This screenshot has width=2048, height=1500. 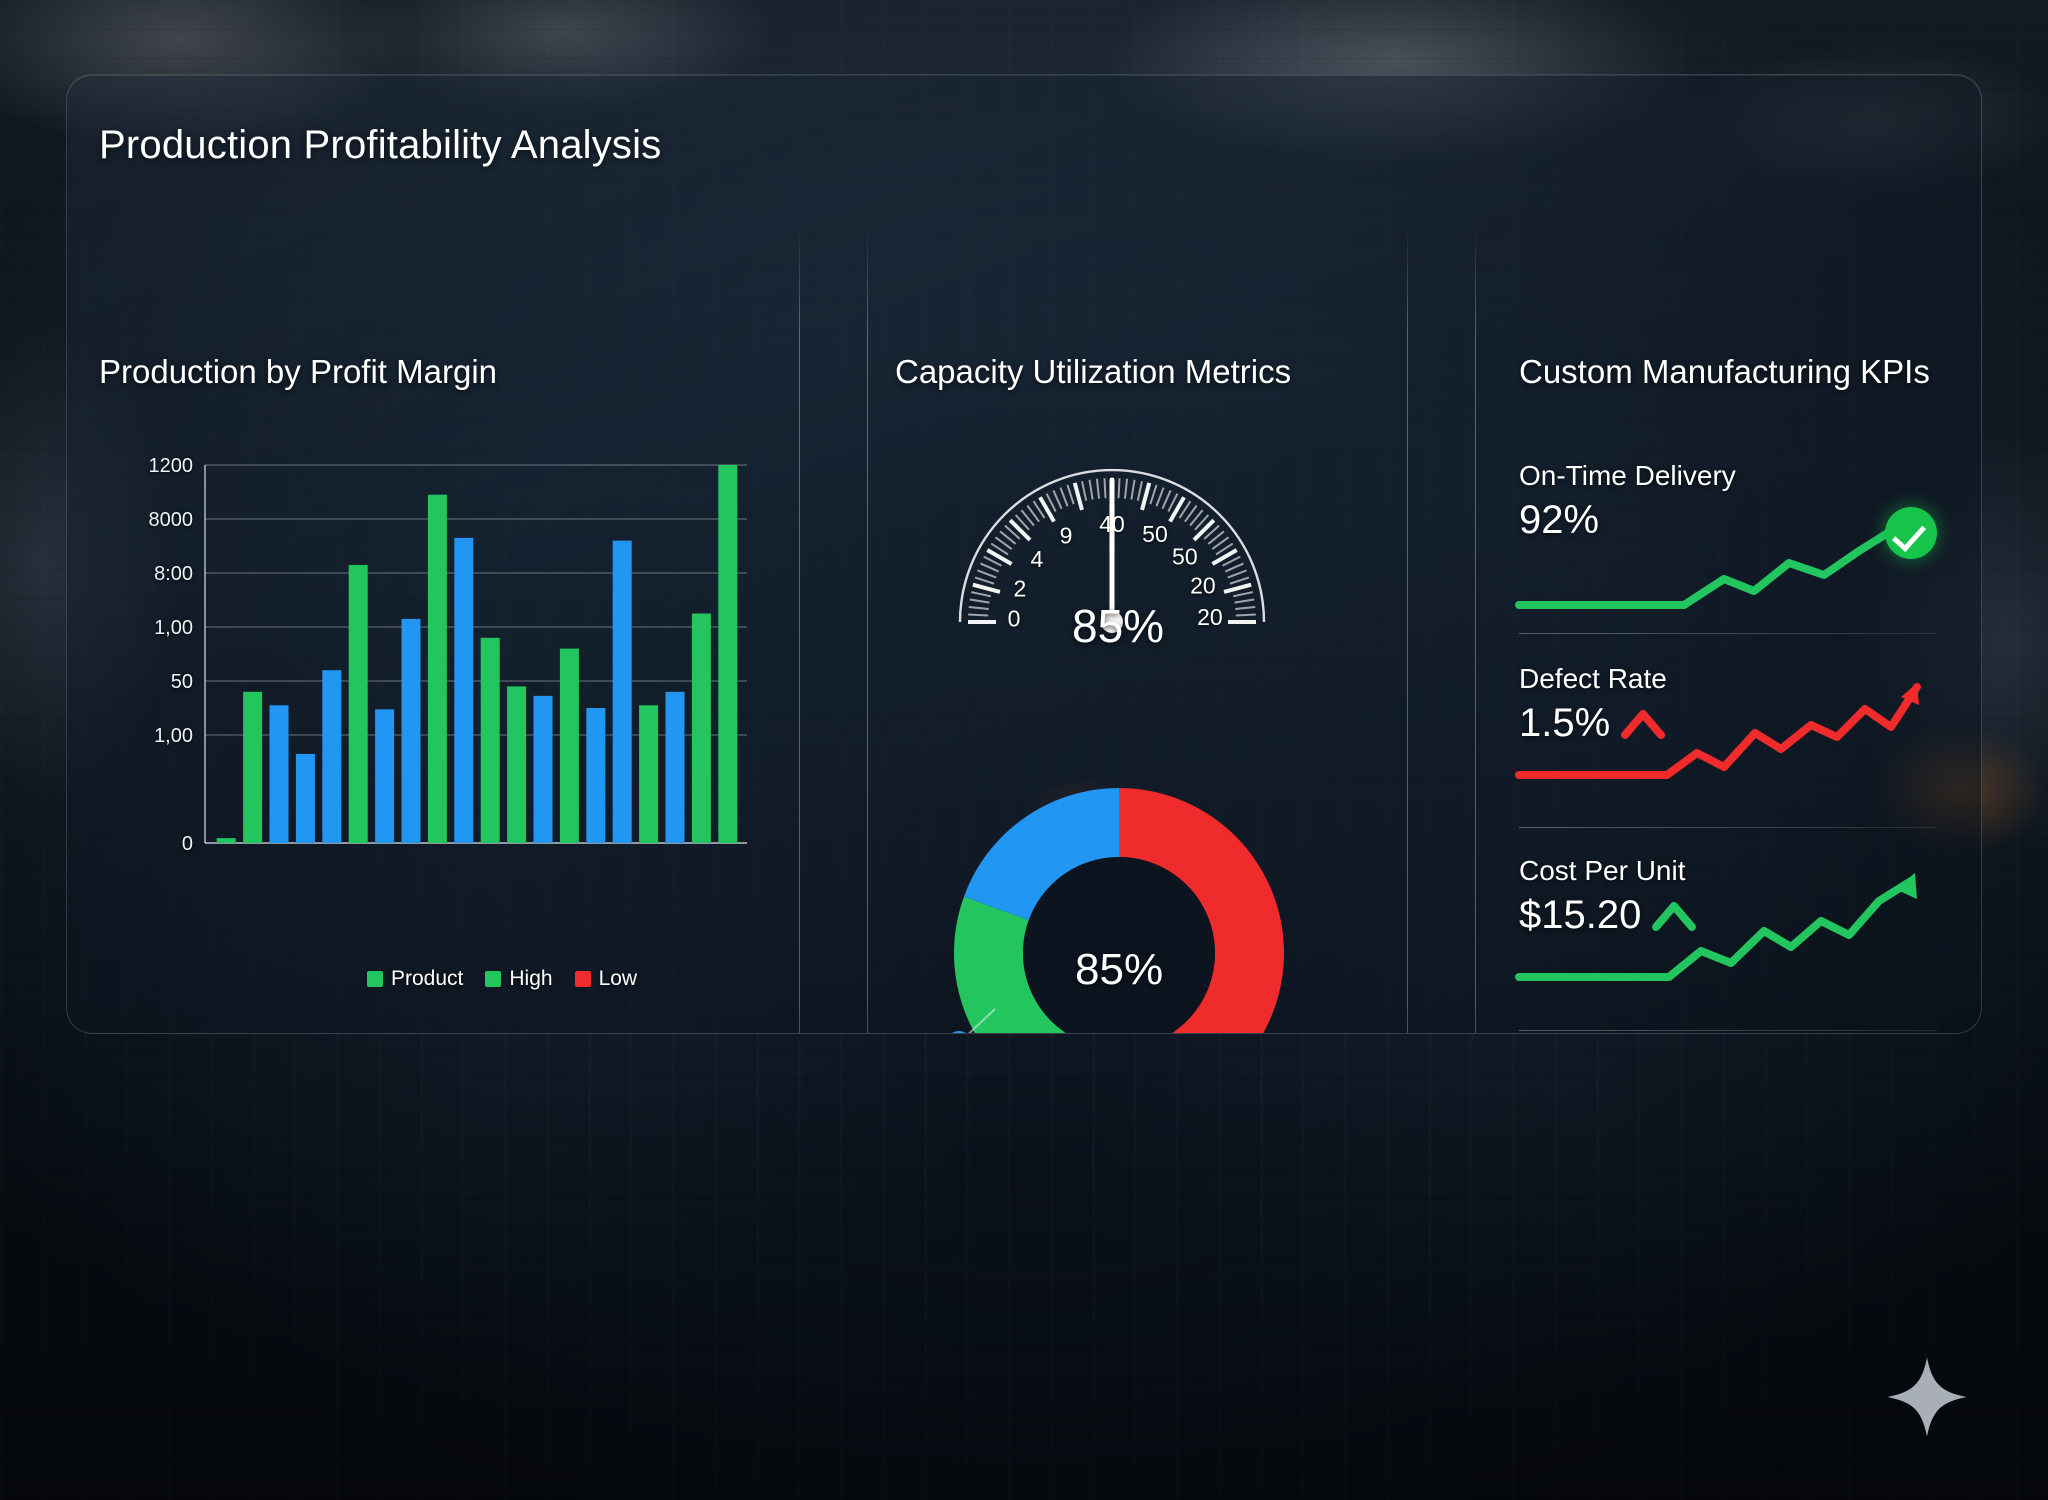 I want to click on legend-label: Product, so click(x=427, y=978).